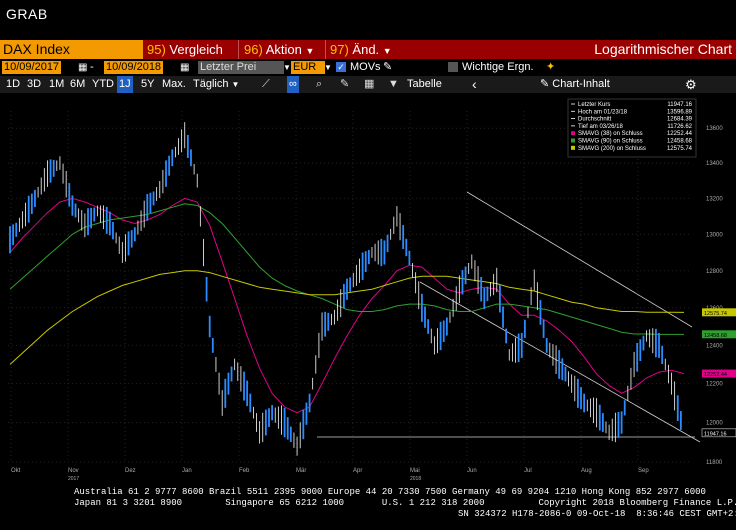  What do you see at coordinates (365, 67) in the screenshot?
I see `movs-label: MOVs` at bounding box center [365, 67].